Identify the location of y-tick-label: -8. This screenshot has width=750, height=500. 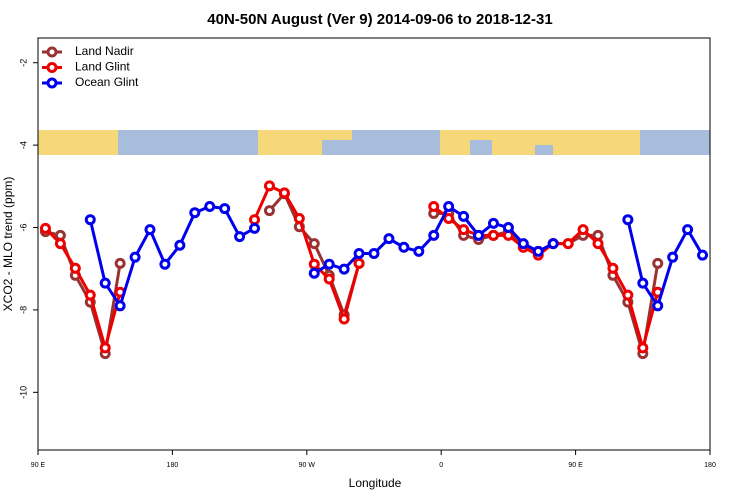
(23, 310).